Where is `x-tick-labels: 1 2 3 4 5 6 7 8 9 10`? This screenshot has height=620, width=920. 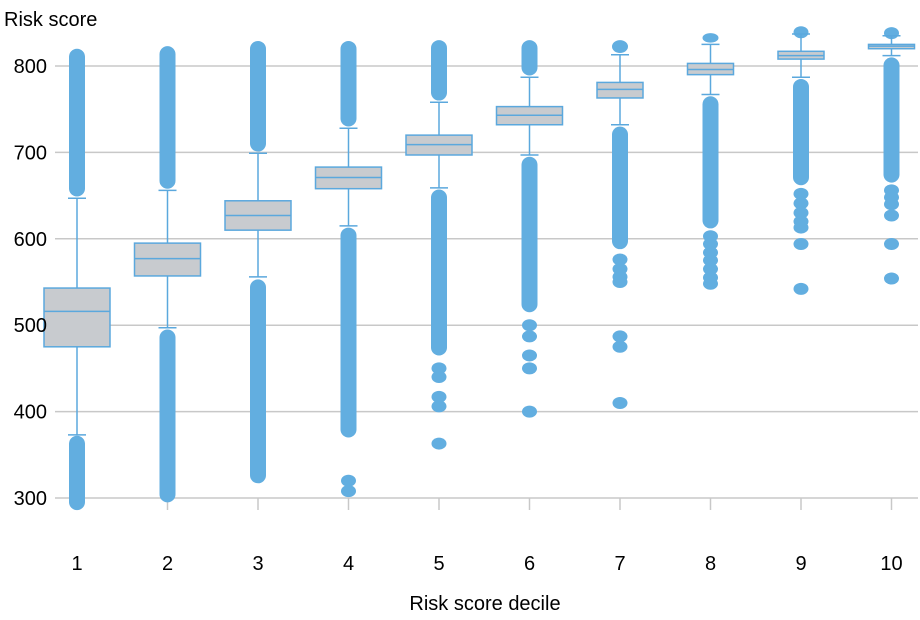 x-tick-labels: 1 2 3 4 5 6 7 8 9 10 is located at coordinates (486, 564).